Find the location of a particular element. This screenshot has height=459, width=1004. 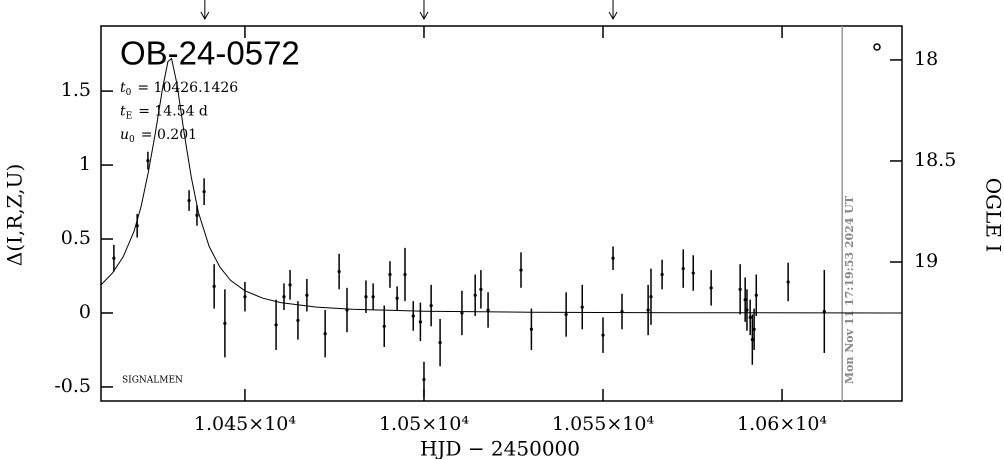

parameter: tE = 14.54 d is located at coordinates (164, 113).